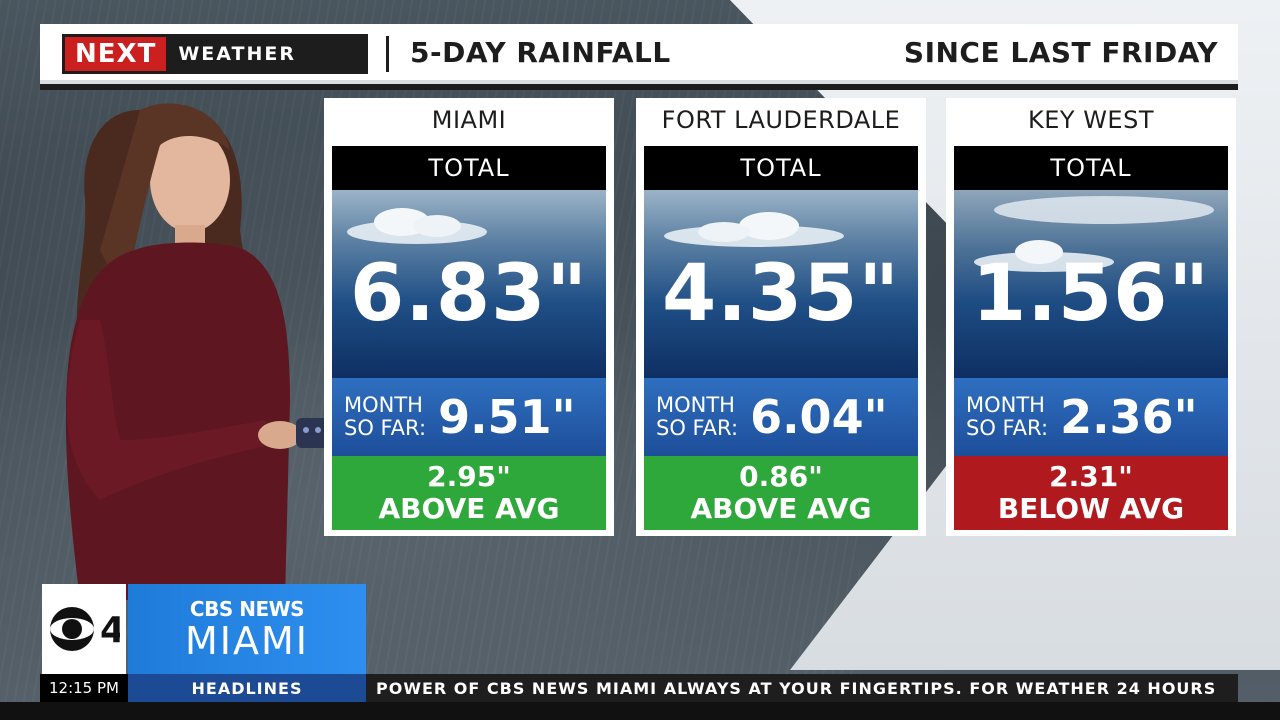  I want to click on brand-weather: WEATHER, so click(237, 54).